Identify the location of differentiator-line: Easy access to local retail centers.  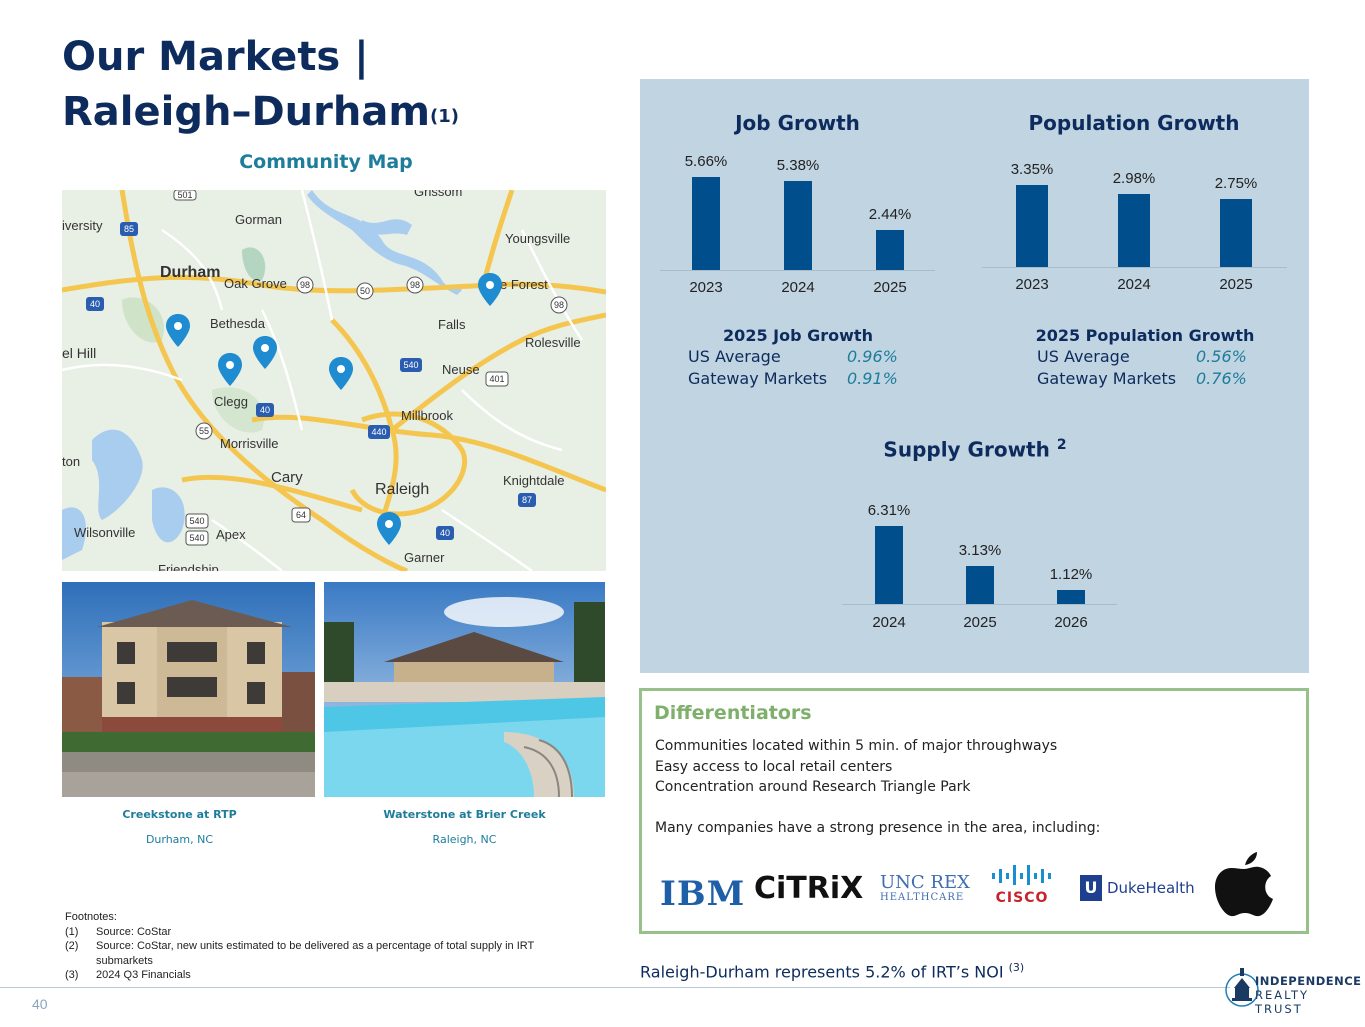
(774, 766).